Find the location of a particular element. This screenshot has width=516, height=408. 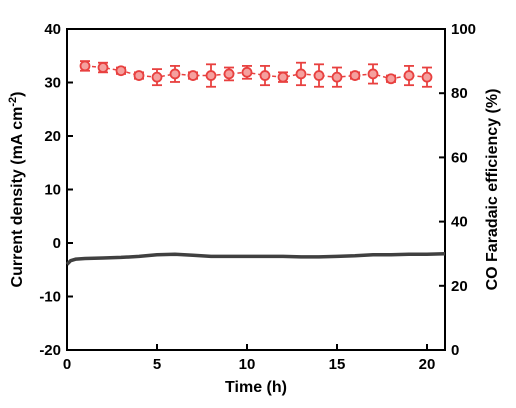

right-y-tick-label: 80 is located at coordinates (459, 93).